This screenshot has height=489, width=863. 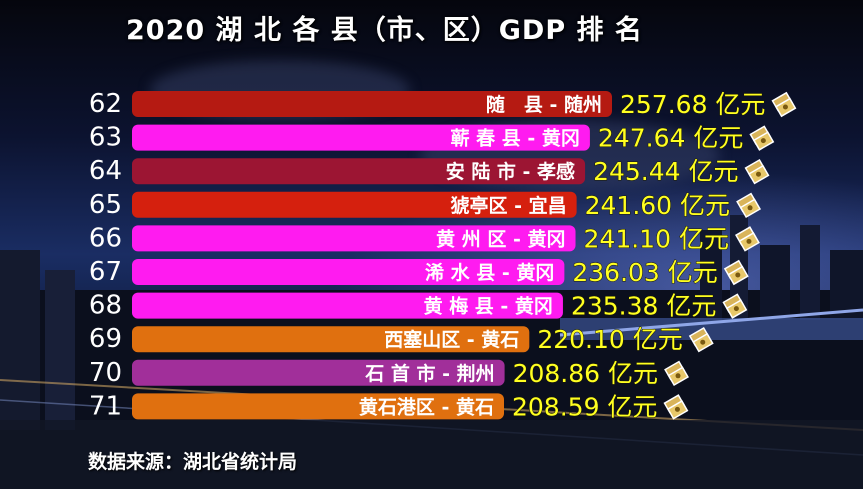 I want to click on value-label: 247.64 亿元, so click(x=670, y=138).